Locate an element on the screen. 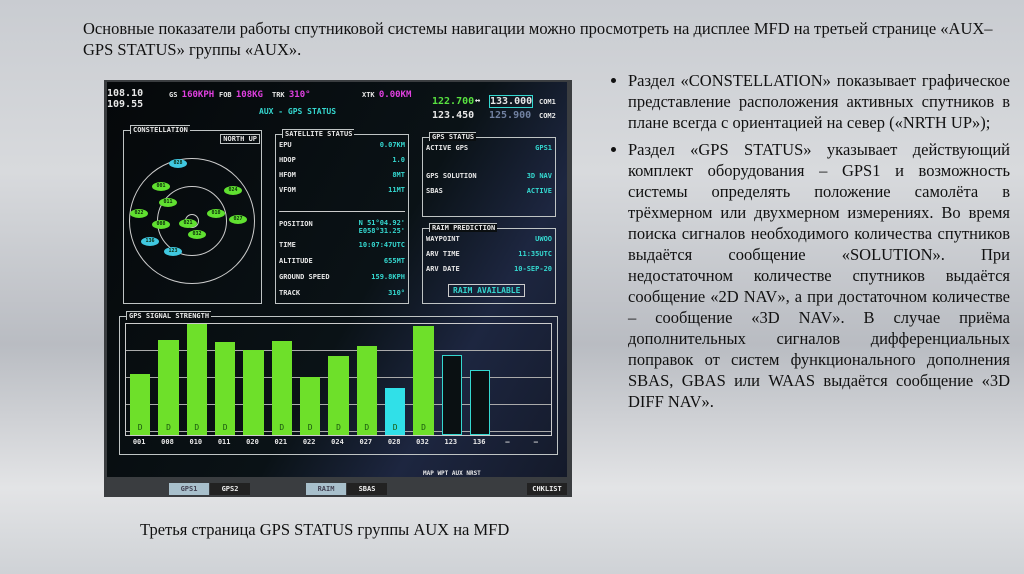 The image size is (1024, 574). bar-label: 021 is located at coordinates (281, 442).